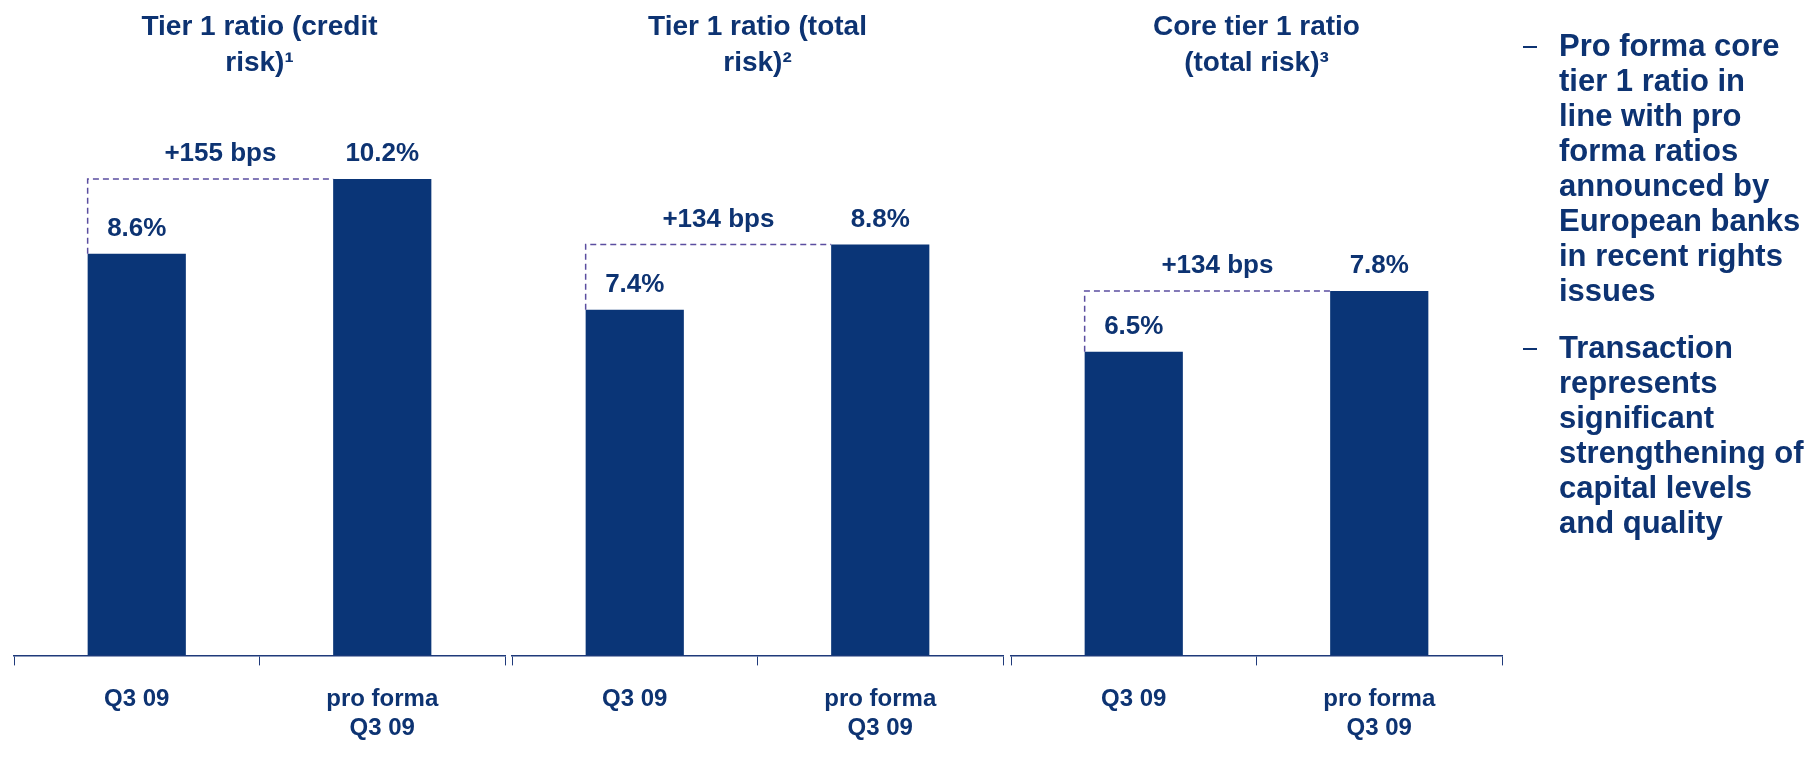 Image resolution: width=1811 pixels, height=763 pixels. I want to click on data-label: 8.8%, so click(880, 217).